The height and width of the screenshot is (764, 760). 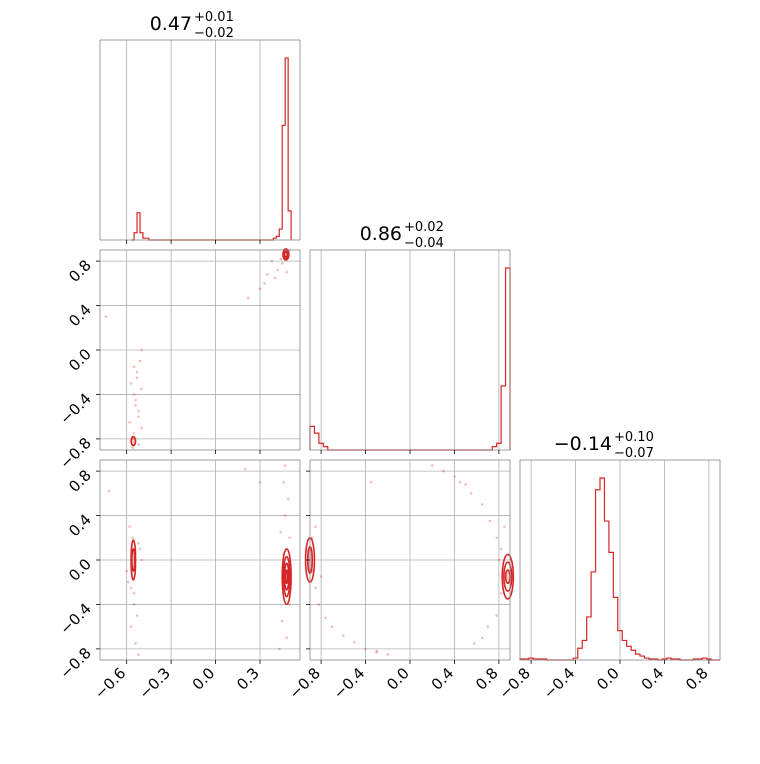 What do you see at coordinates (398, 679) in the screenshot?
I see `panel-1-2-xtick-label-2: 0.0` at bounding box center [398, 679].